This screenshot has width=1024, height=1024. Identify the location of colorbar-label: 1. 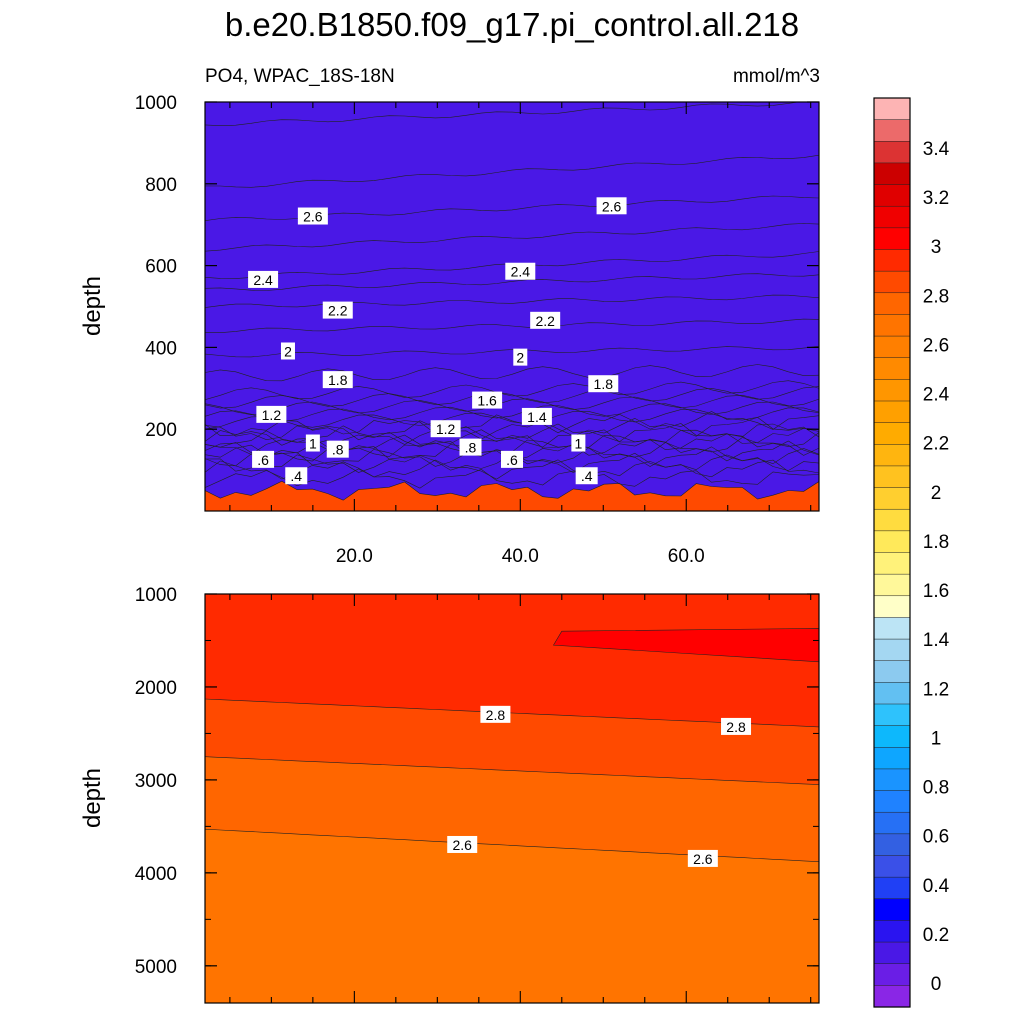
(936, 738).